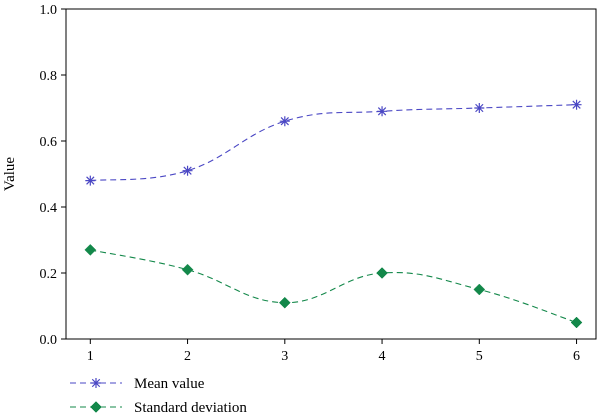 This screenshot has width=600, height=418. What do you see at coordinates (49, 274) in the screenshot?
I see `y-tick-label: 0.2` at bounding box center [49, 274].